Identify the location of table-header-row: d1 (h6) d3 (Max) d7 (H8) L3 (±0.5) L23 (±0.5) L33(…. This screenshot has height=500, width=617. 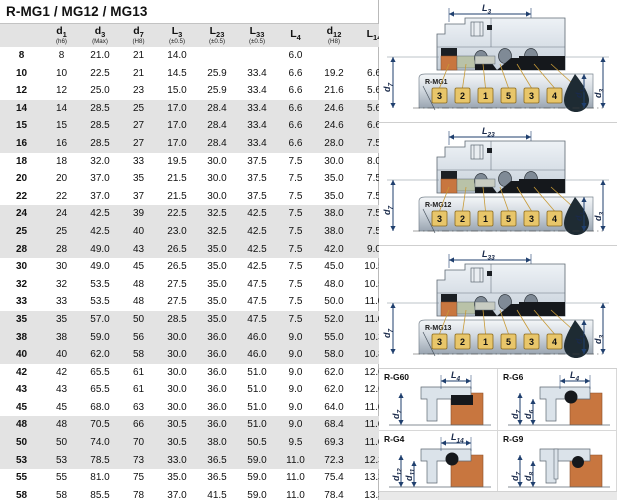
(197, 35).